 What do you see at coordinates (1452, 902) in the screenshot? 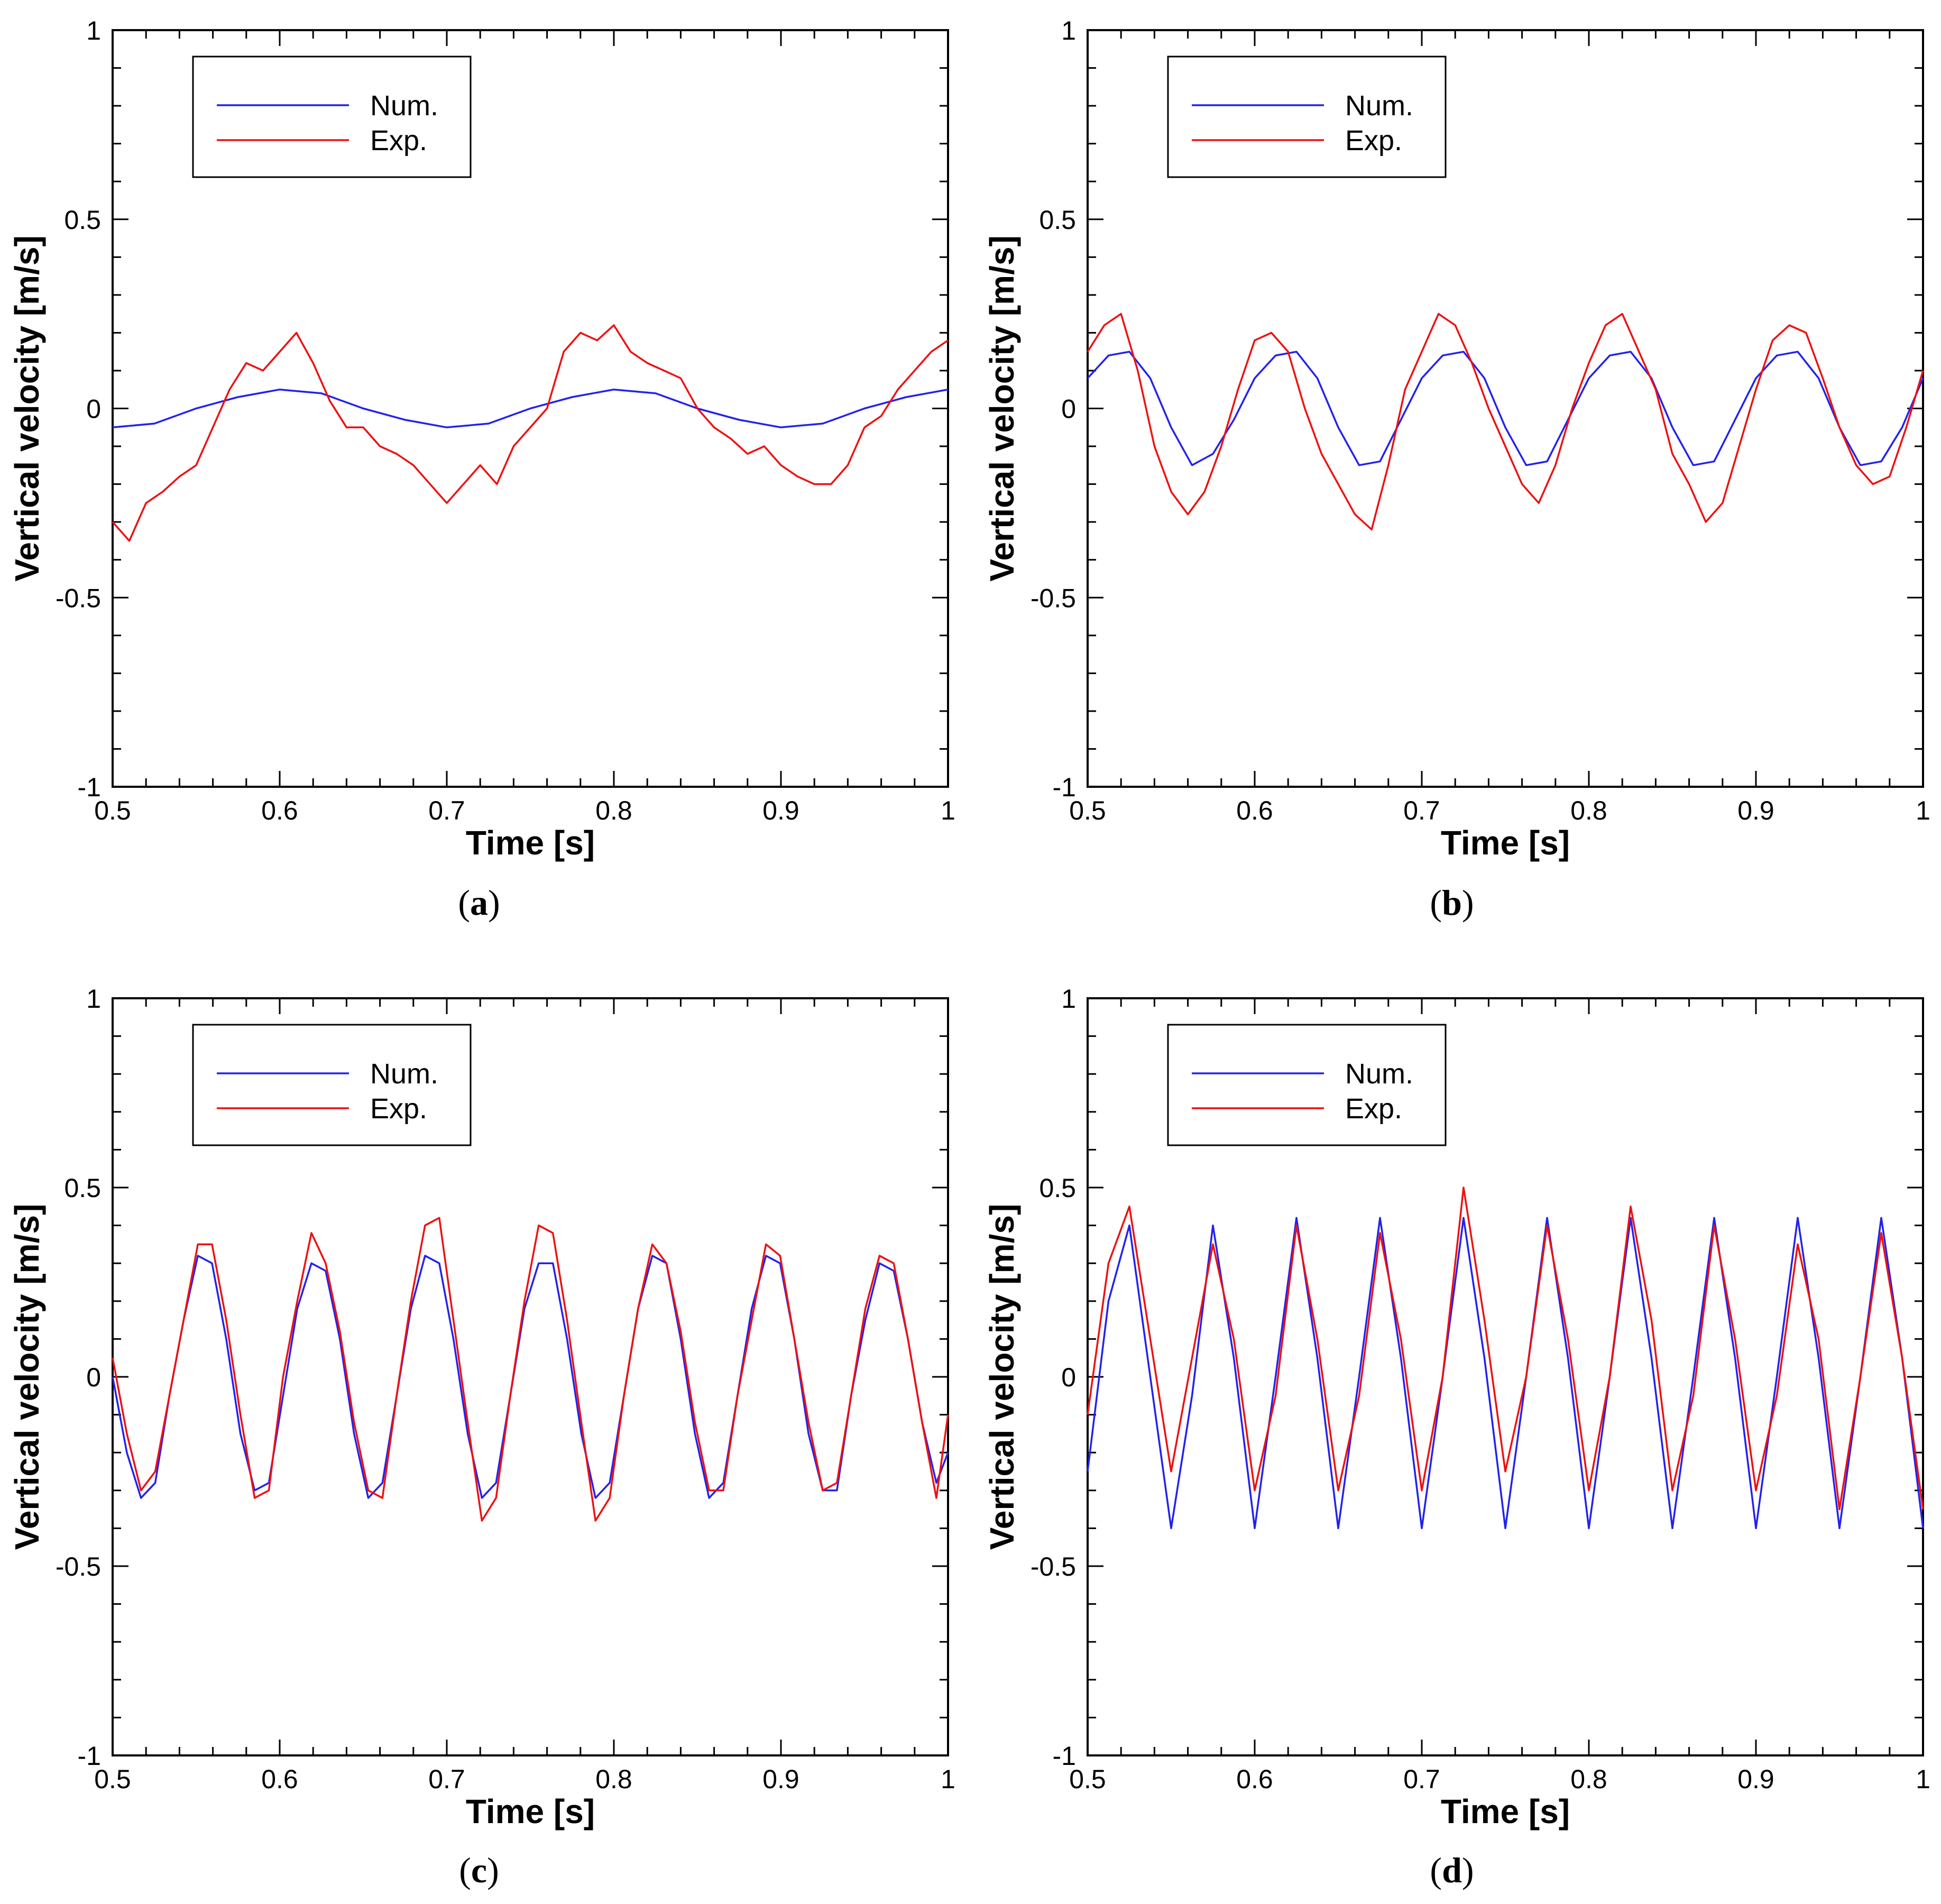
I see `caption-letter: b` at bounding box center [1452, 902].